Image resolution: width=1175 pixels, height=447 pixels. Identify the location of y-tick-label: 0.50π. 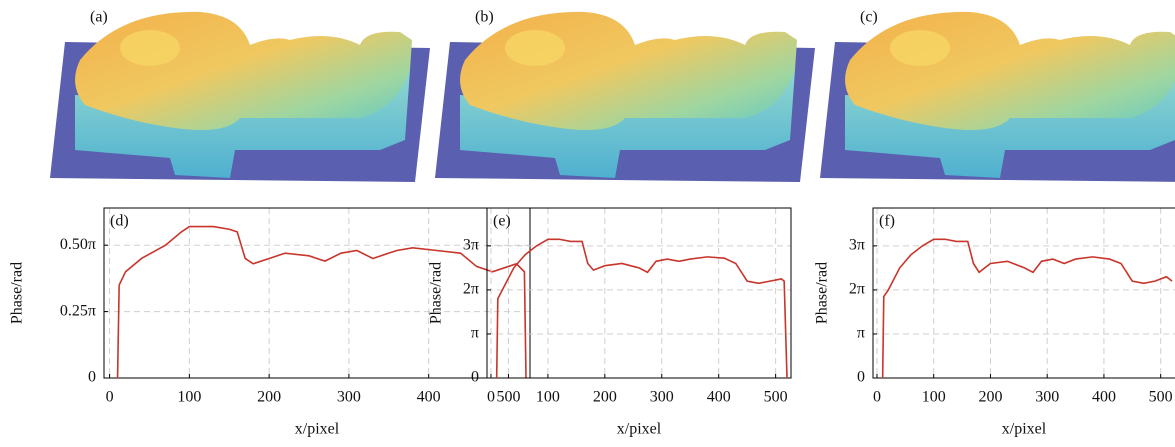
(78, 244).